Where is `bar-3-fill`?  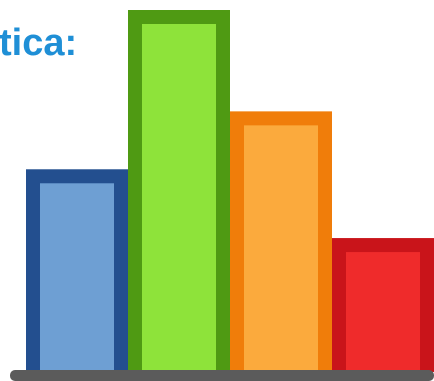 bar-3-fill is located at coordinates (281, 248).